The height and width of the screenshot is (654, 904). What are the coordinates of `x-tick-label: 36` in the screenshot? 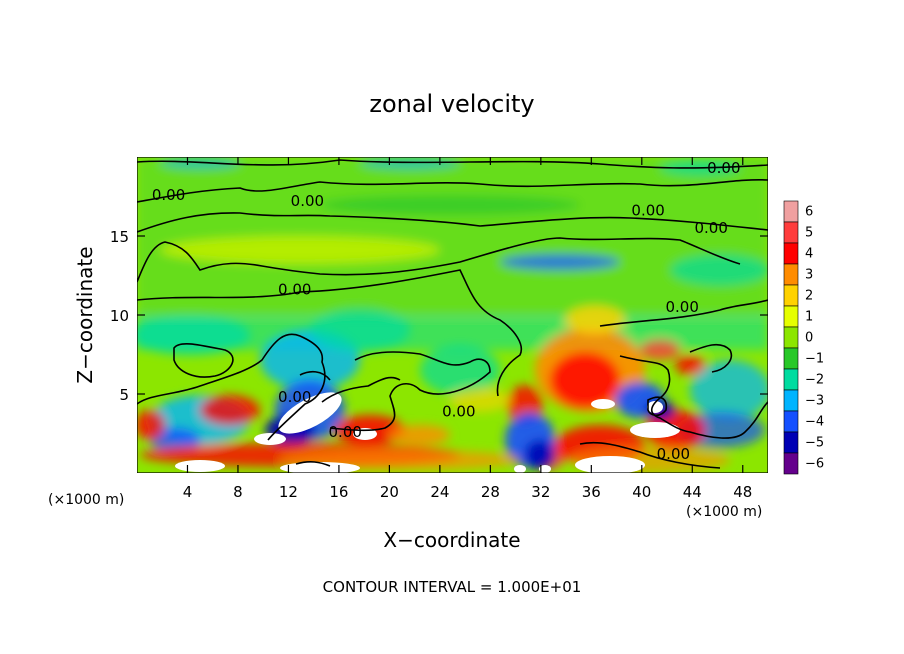 It's located at (591, 492).